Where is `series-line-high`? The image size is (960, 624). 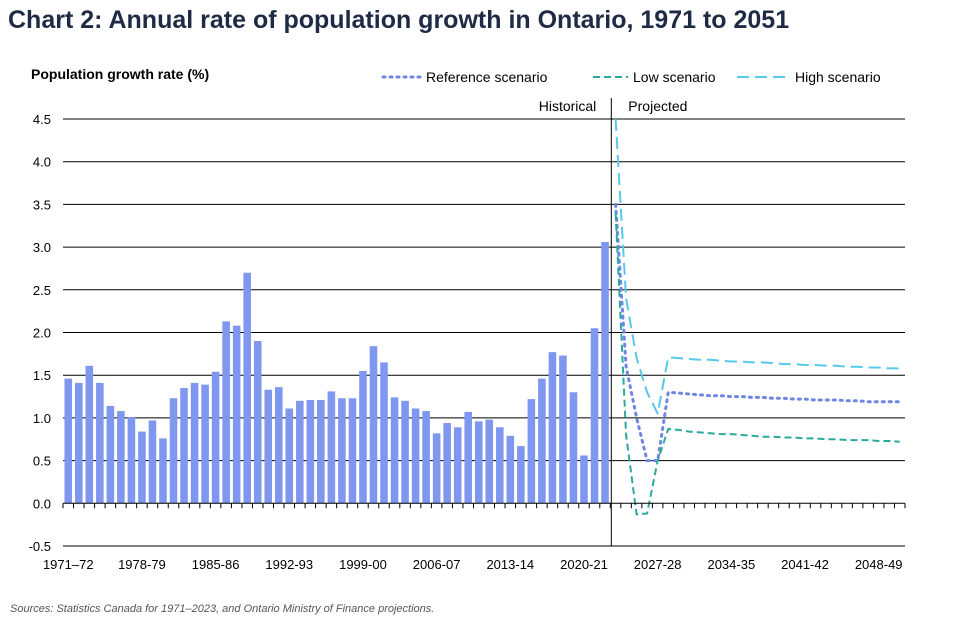 series-line-high is located at coordinates (757, 266).